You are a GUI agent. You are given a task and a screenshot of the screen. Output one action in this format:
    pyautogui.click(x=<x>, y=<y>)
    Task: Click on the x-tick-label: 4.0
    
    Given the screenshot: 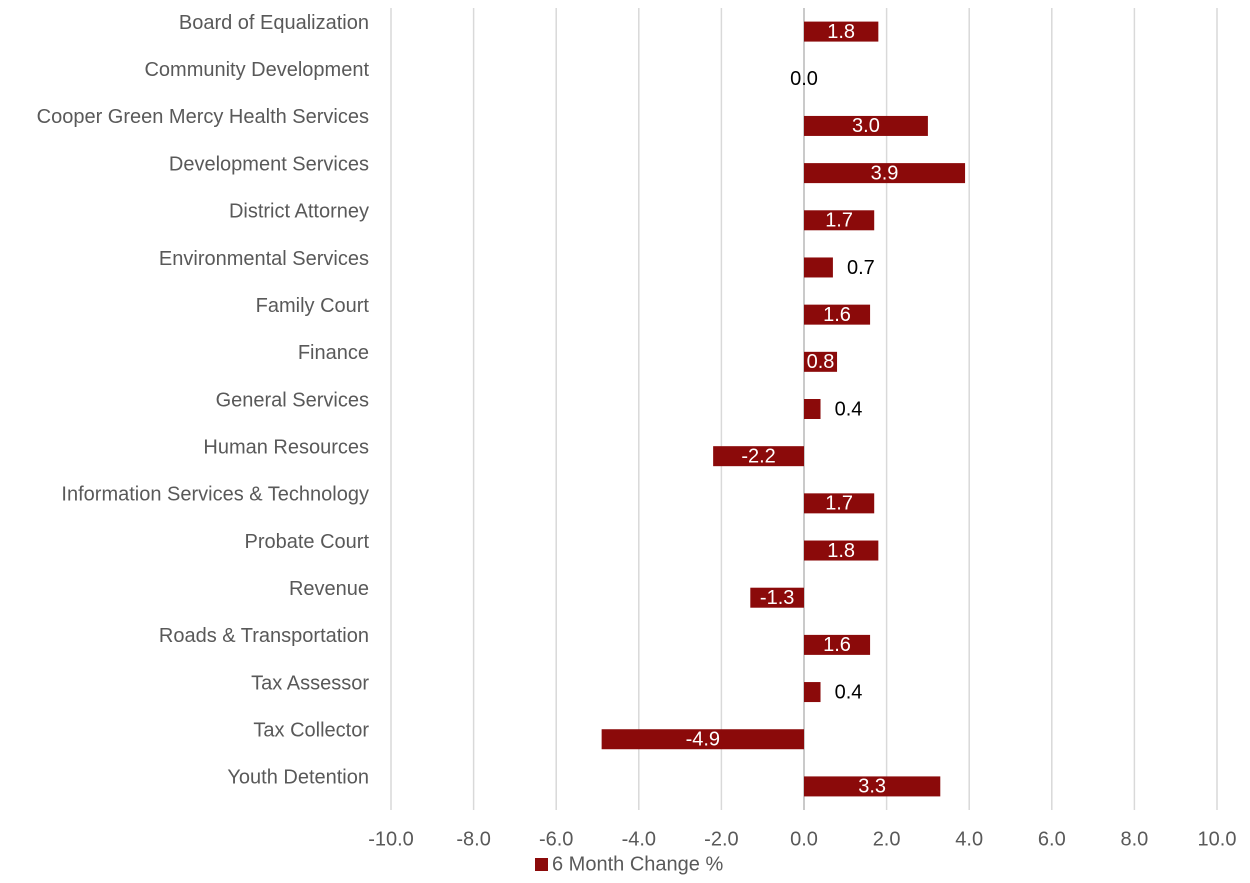 What is the action you would take?
    pyautogui.click(x=969, y=839)
    